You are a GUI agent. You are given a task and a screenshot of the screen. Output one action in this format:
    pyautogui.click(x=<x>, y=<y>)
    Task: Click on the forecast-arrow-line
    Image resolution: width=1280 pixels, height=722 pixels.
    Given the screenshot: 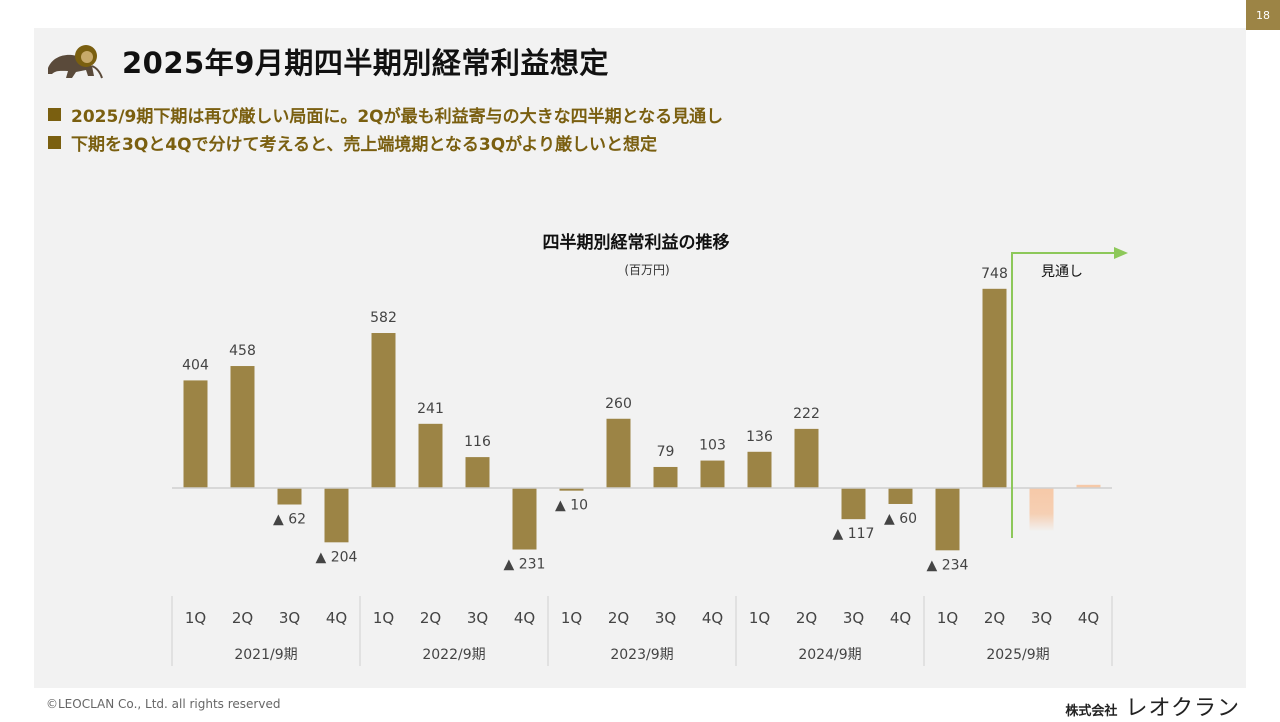 What is the action you would take?
    pyautogui.click(x=1063, y=395)
    